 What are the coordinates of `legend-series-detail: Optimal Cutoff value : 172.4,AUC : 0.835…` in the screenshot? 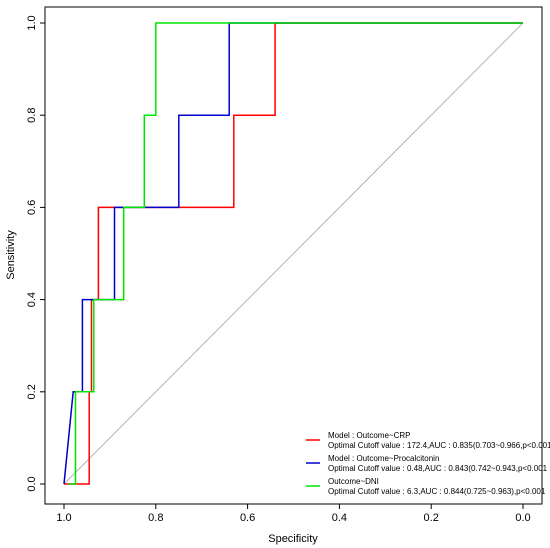 It's located at (439, 445).